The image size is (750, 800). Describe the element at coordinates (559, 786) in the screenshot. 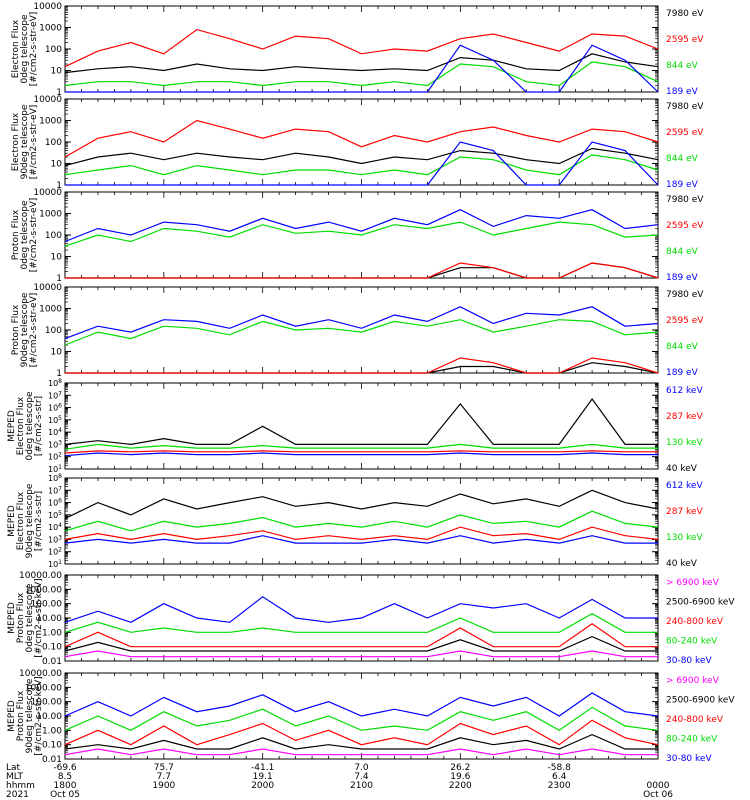

I see `x-axis-value: 2300` at that location.